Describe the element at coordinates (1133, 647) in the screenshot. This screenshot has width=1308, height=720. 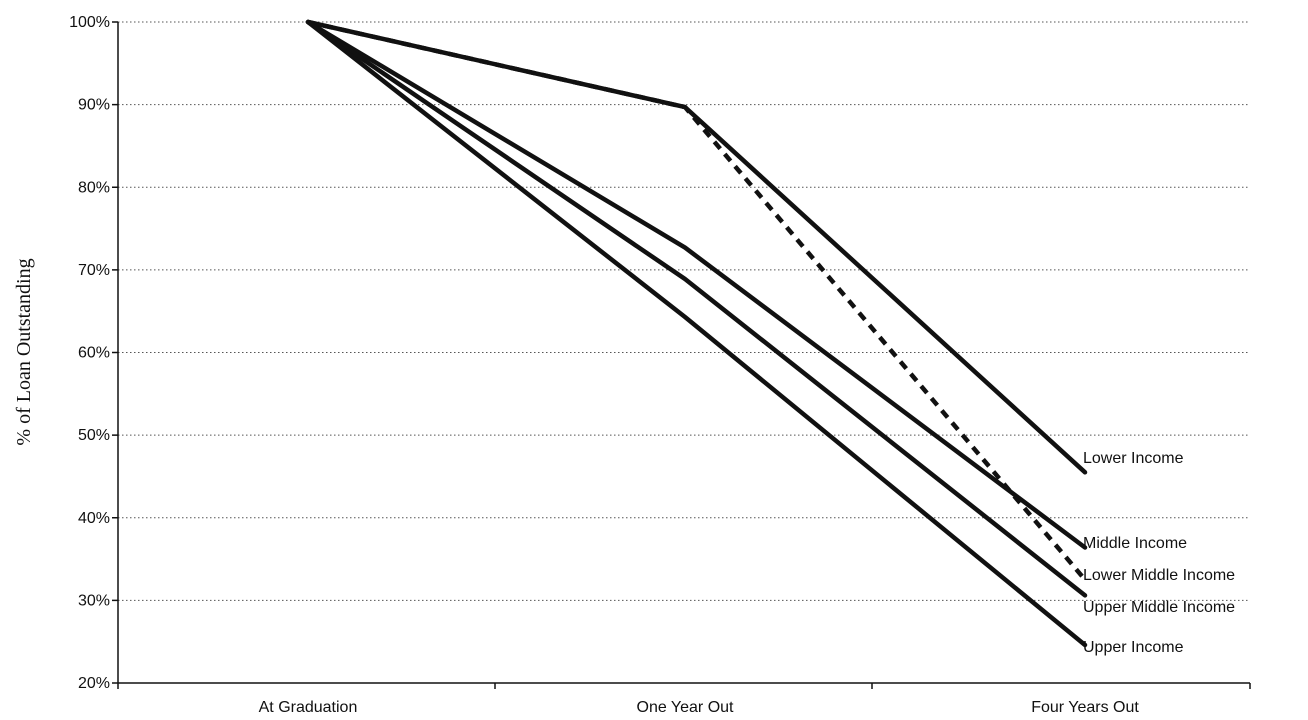
I see `series-label: Upper Income` at that location.